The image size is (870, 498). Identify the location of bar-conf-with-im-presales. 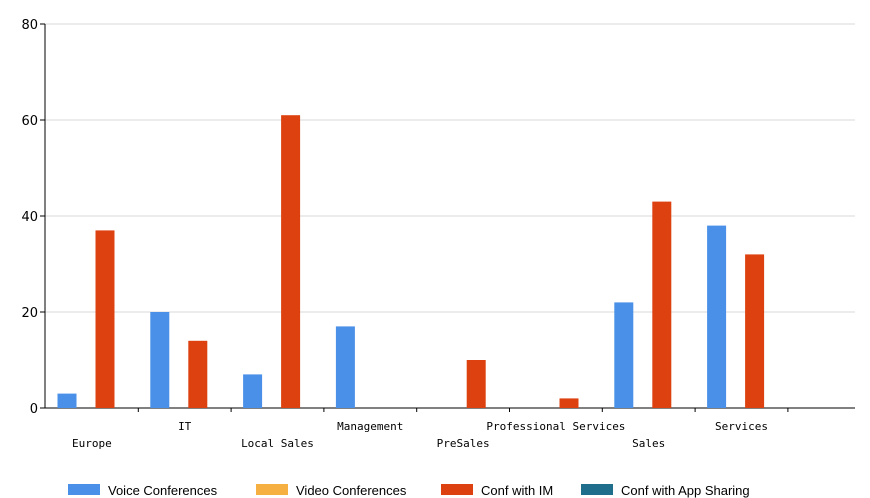
(476, 384).